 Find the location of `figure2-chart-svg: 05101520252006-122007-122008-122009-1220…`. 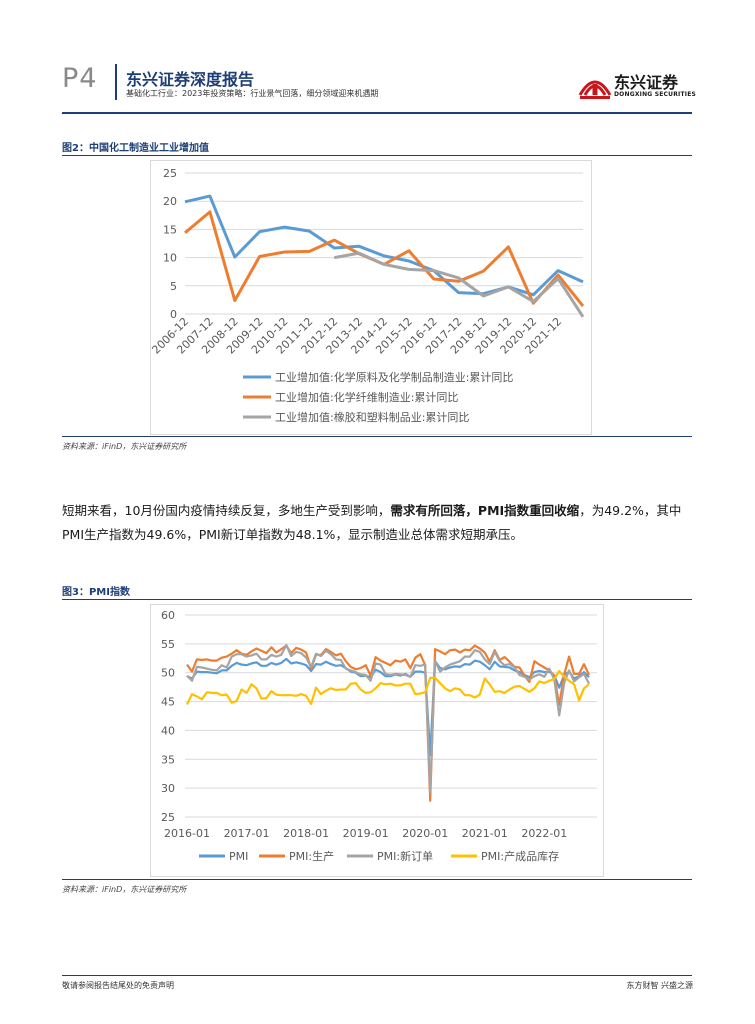

figure2-chart-svg: 05101520252006-122007-122008-122009-1220… is located at coordinates (368, 295).